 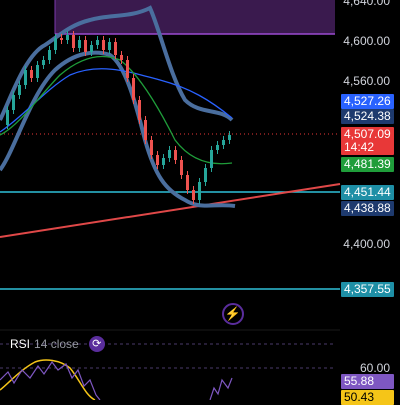 What do you see at coordinates (96, 344) in the screenshot?
I see `gear-icon: ⟳` at bounding box center [96, 344].